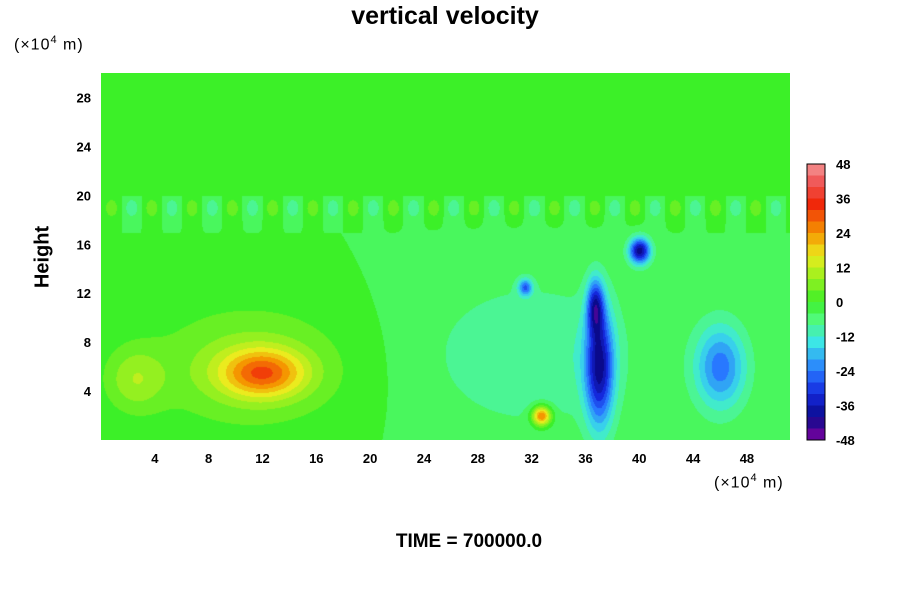 The height and width of the screenshot is (600, 900). What do you see at coordinates (370, 458) in the screenshot?
I see `x-tick-label: 20` at bounding box center [370, 458].